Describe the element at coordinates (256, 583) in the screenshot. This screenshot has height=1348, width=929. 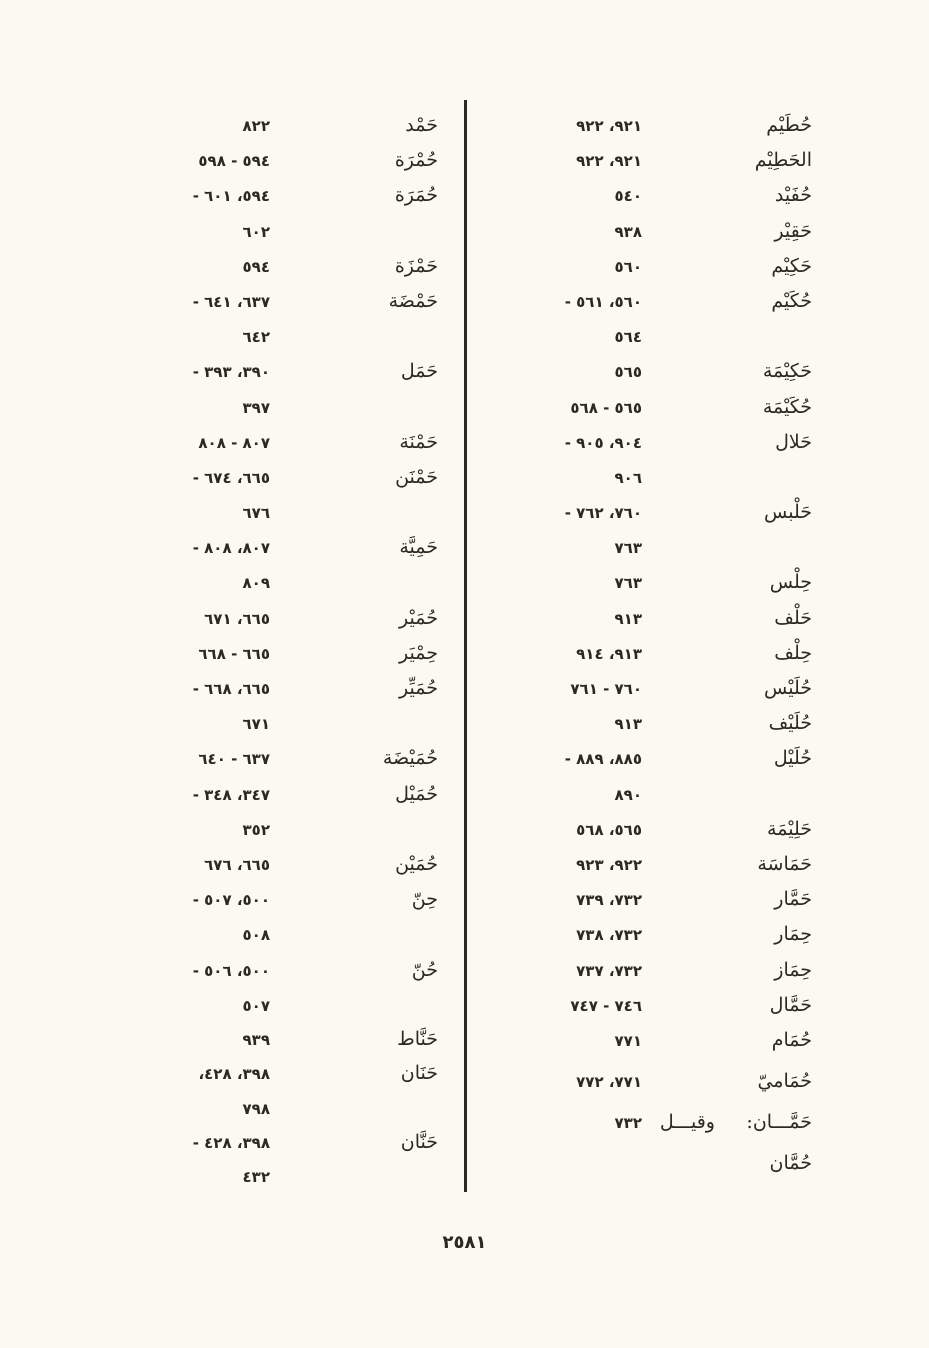
I see `entry-pages: ٨٠٩` at that location.